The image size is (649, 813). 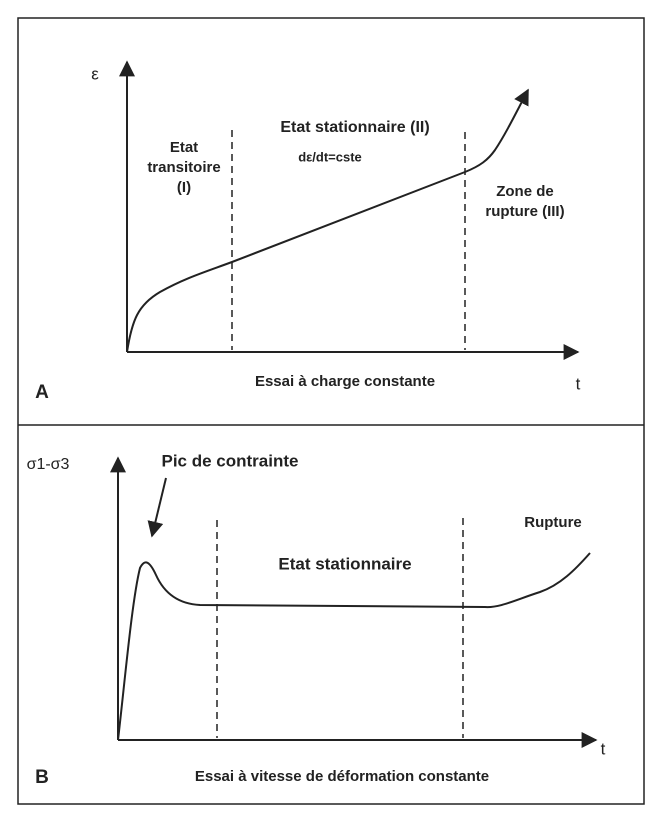 What do you see at coordinates (183, 167) in the screenshot?
I see `phase-label: transitoire` at bounding box center [183, 167].